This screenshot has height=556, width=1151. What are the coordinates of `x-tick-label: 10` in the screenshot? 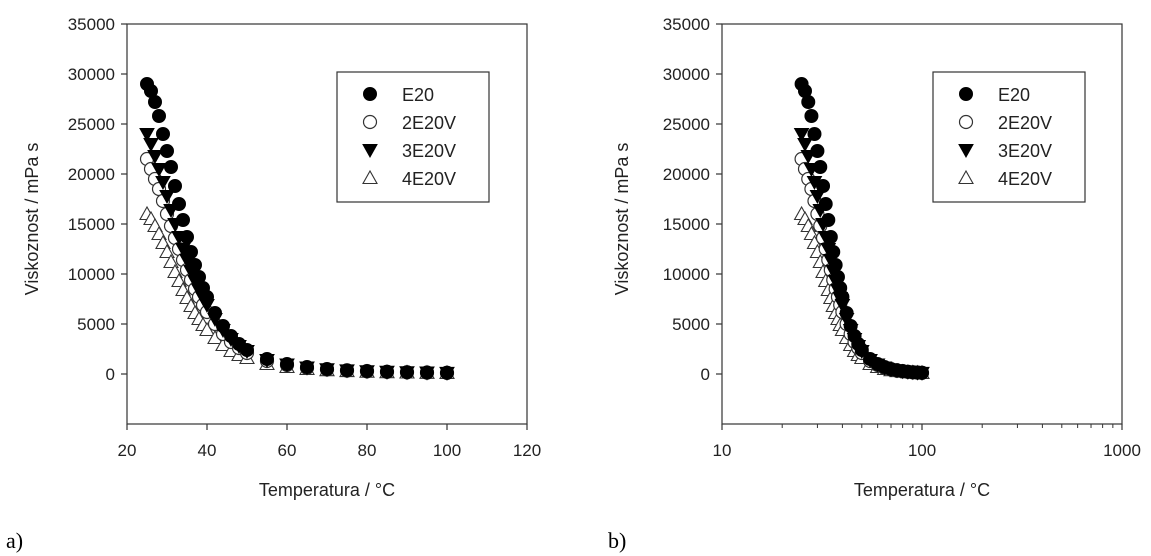 It's located at (722, 450).